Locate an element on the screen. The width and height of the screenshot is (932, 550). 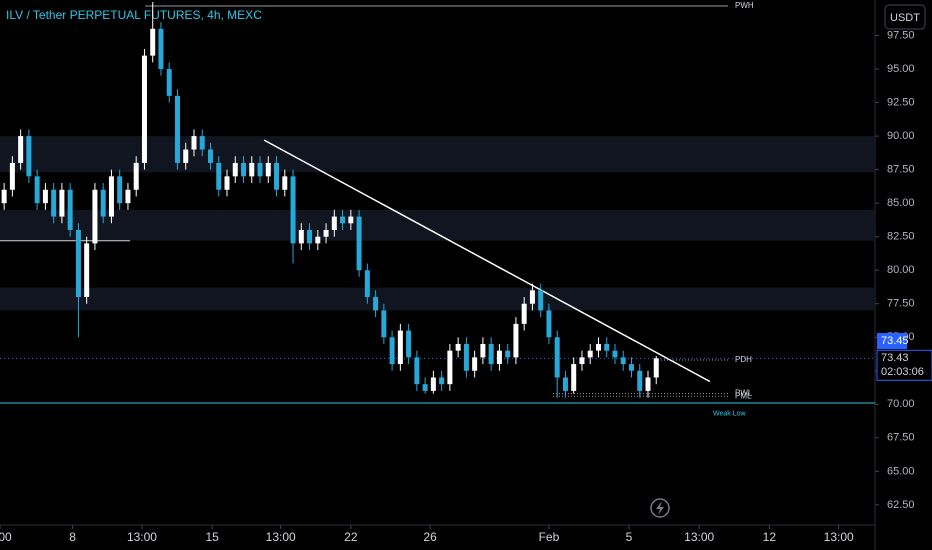
y-tick-label: 85.00 is located at coordinates (901, 203).